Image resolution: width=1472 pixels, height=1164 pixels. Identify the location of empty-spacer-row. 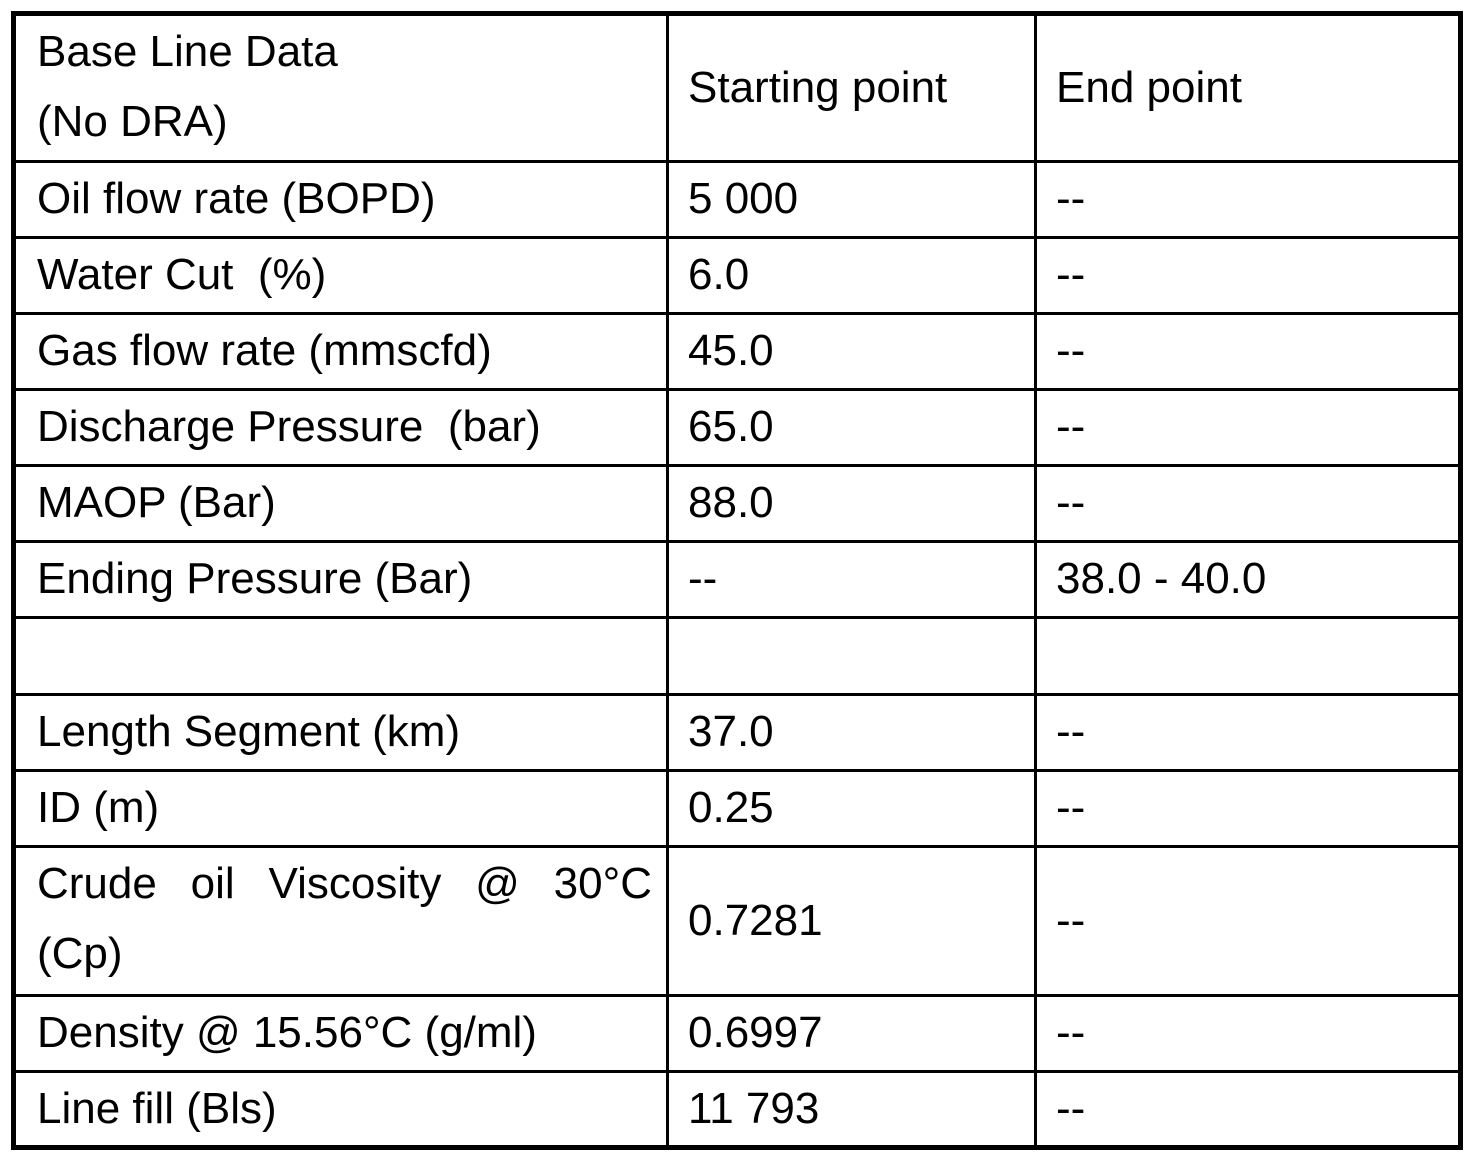
(737, 656).